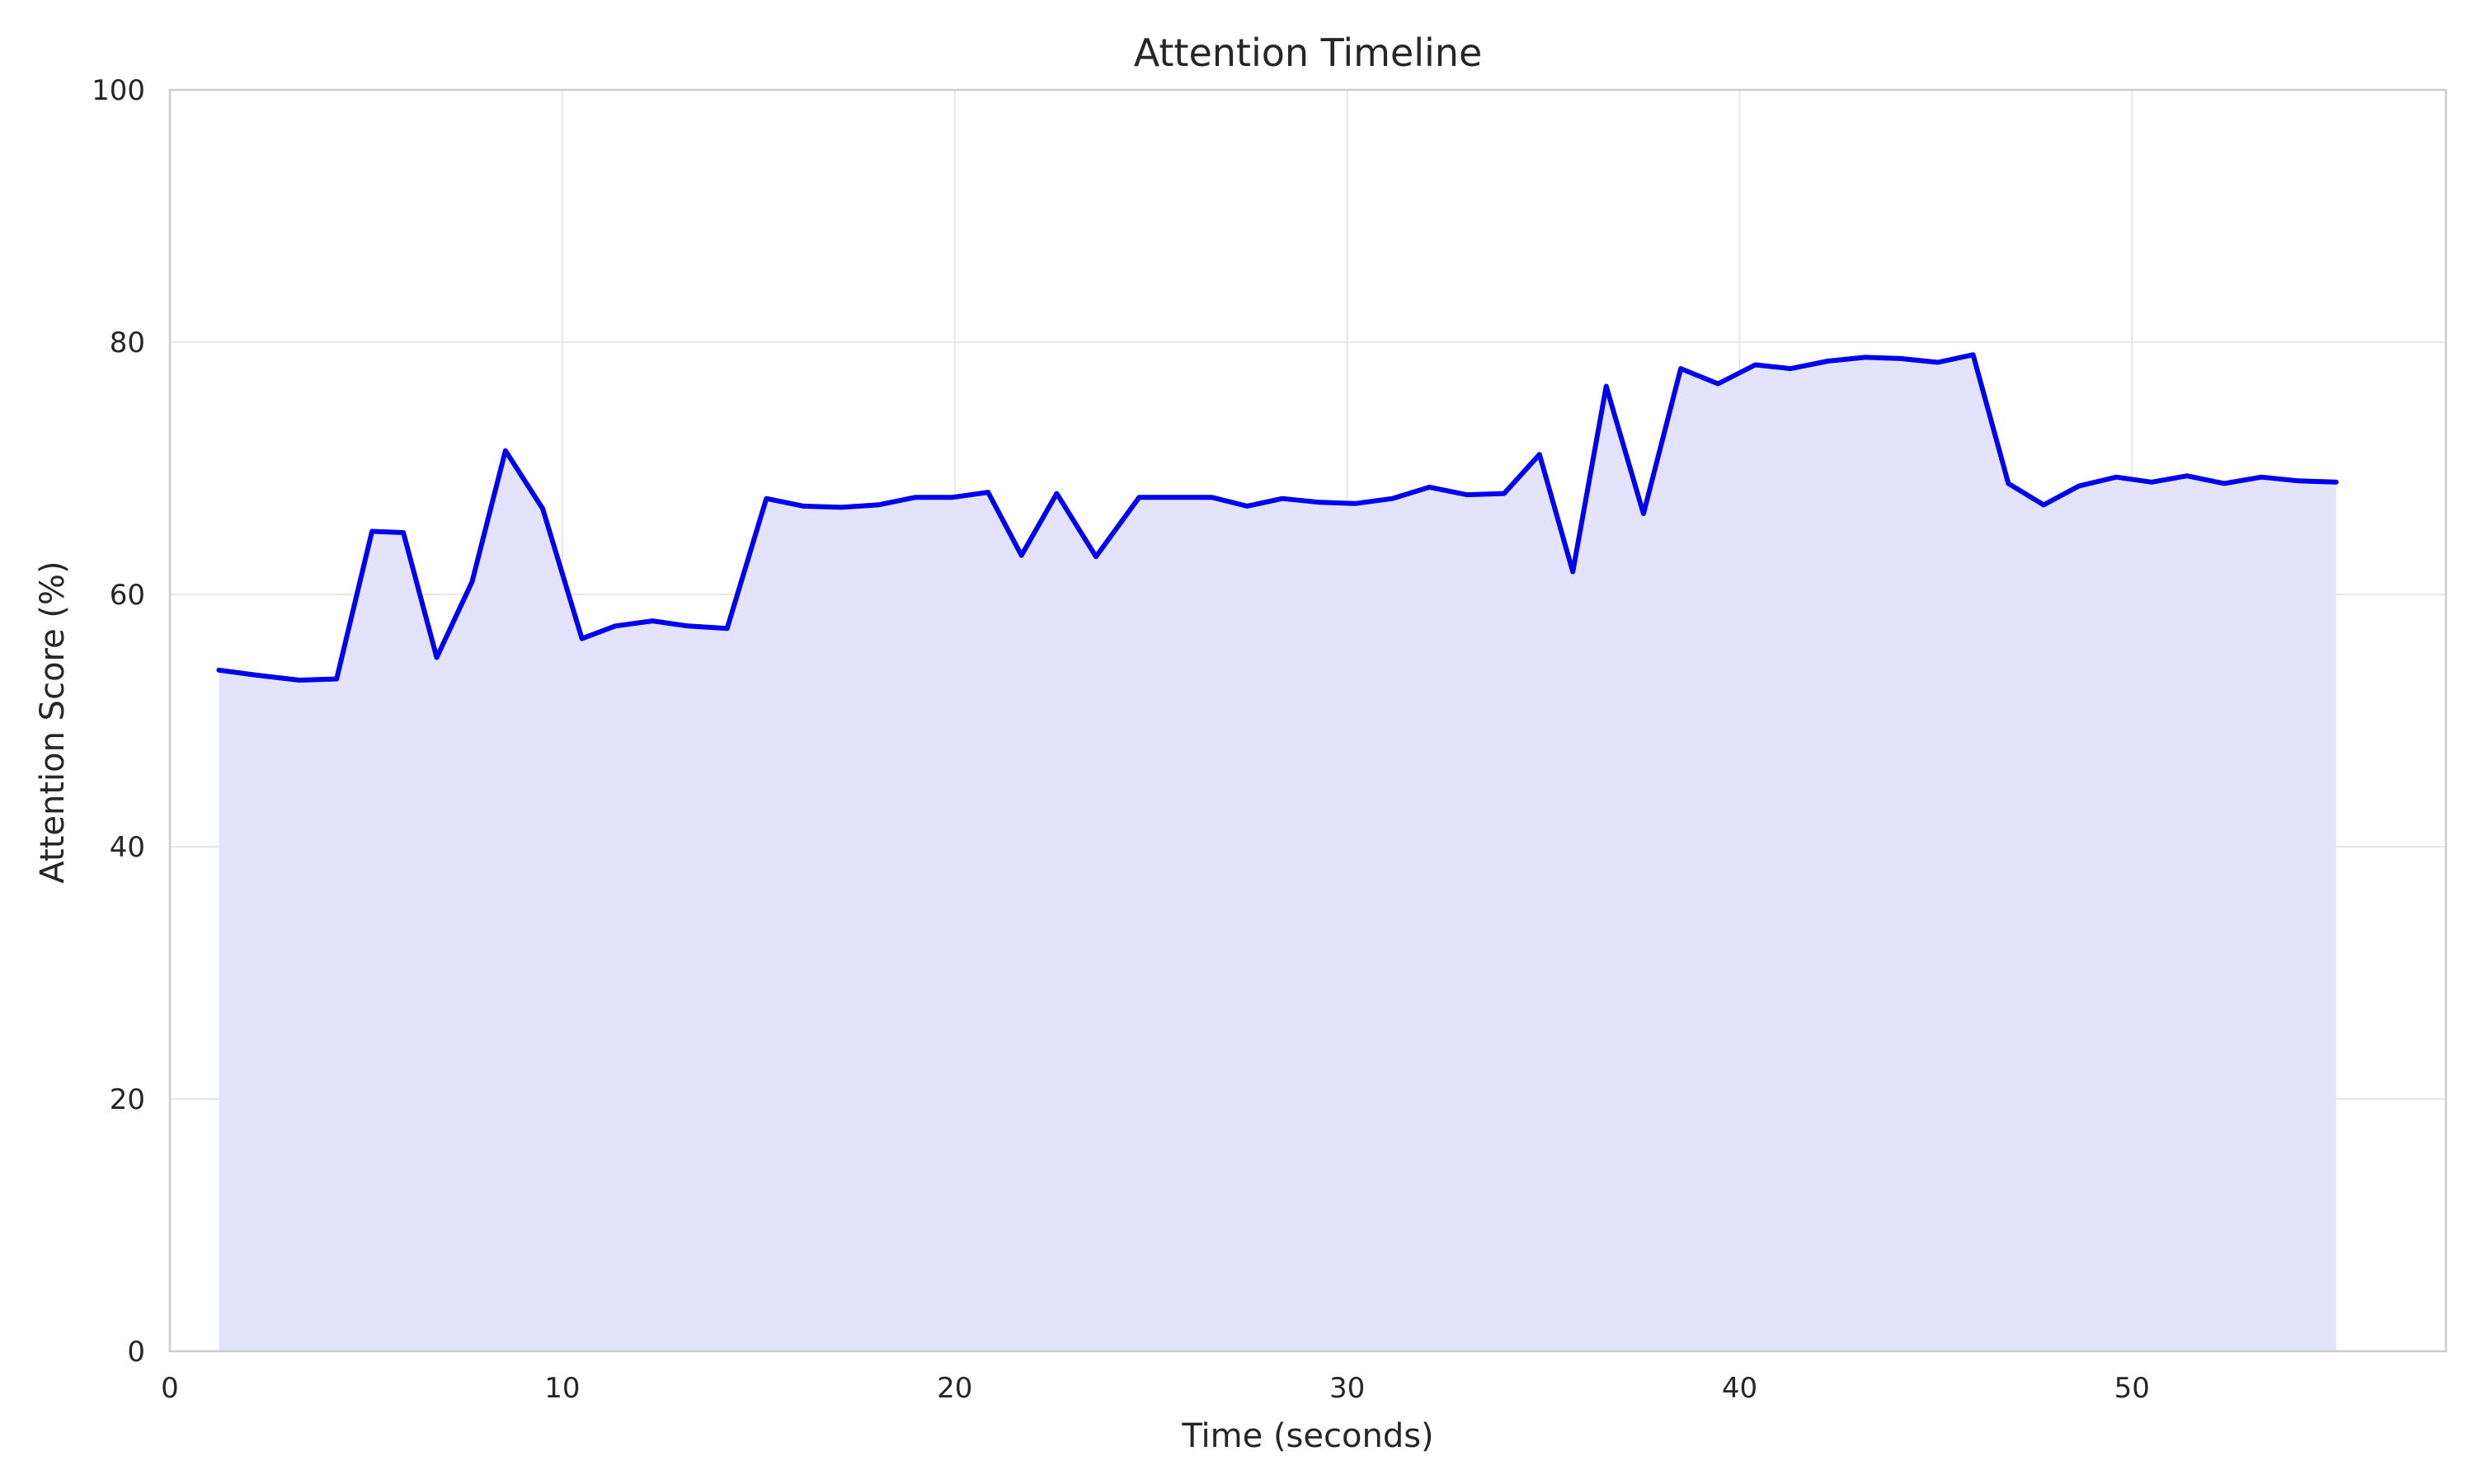  What do you see at coordinates (954, 1388) in the screenshot?
I see `x-tick-label: 20` at bounding box center [954, 1388].